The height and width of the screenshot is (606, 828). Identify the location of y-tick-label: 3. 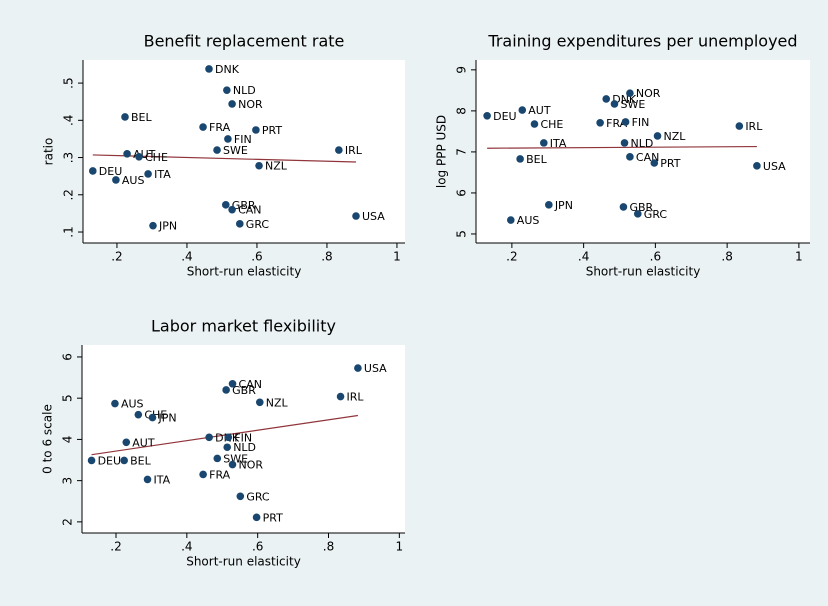
(68, 481).